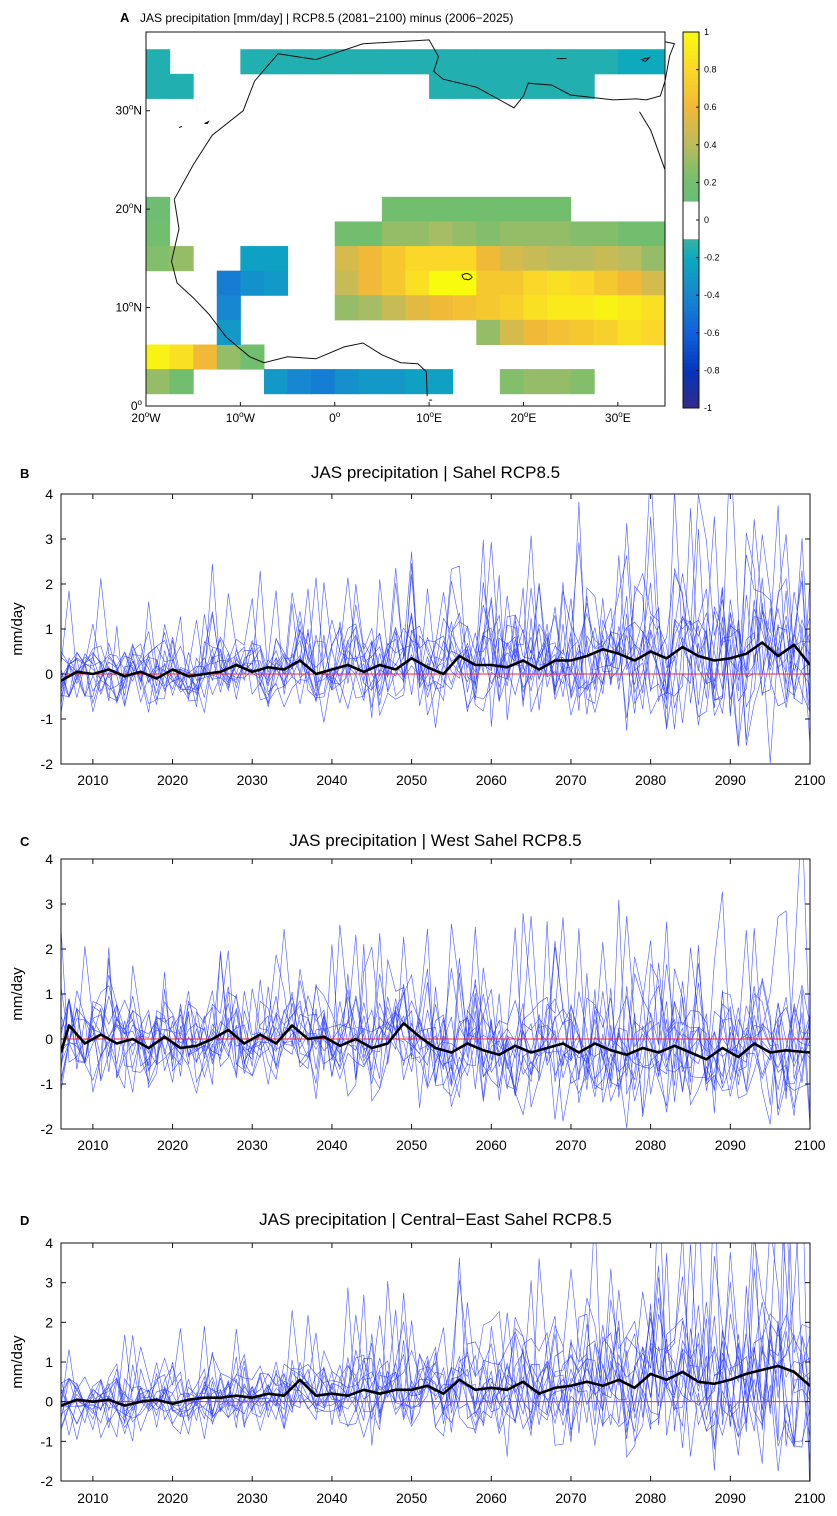 Image resolution: width=837 pixels, height=1516 pixels. Describe the element at coordinates (146, 417) in the screenshot. I see `map-x-tick-label: 20oW` at that location.